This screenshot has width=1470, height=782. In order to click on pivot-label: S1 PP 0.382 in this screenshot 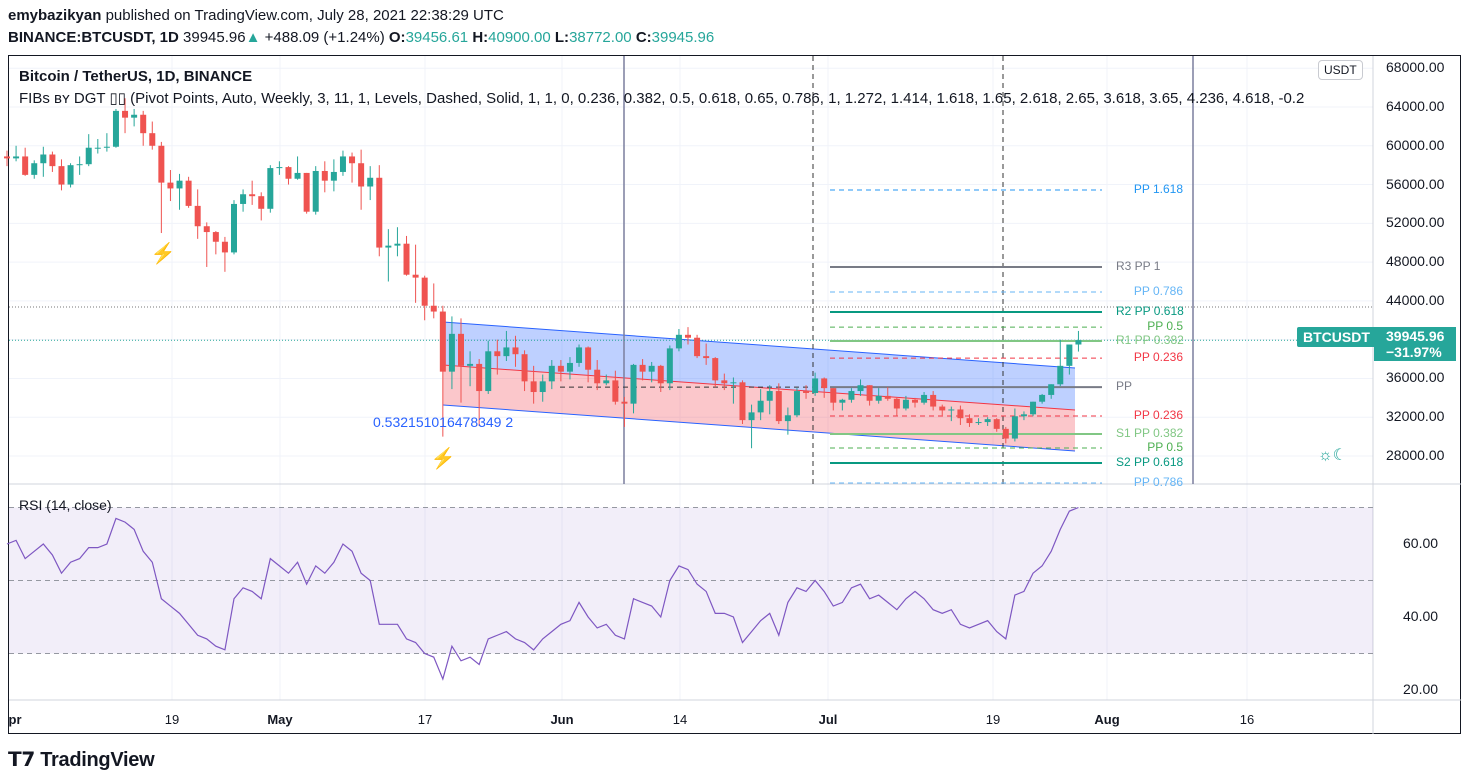, I will do `click(1150, 432)`.